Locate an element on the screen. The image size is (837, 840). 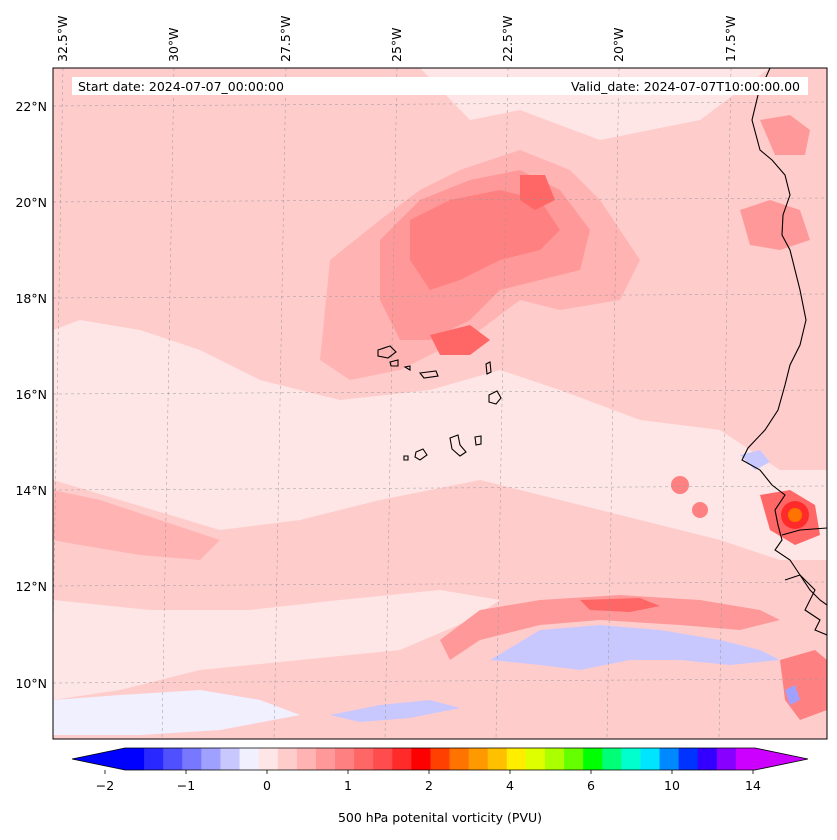
colorbar-tick-label: 1 is located at coordinates (348, 785).